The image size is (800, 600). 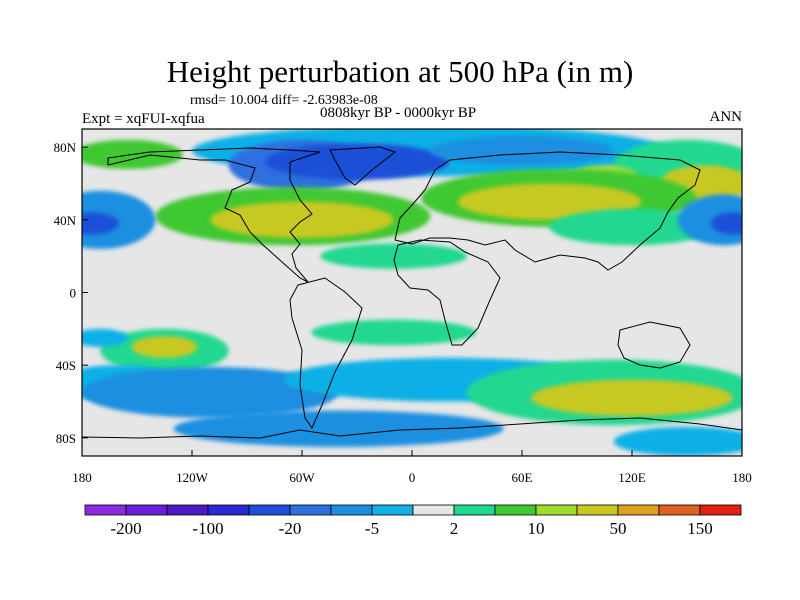 What do you see at coordinates (413, 521) in the screenshot?
I see `colorbar: -200 -100 -20 -5 2 10 50 150` at bounding box center [413, 521].